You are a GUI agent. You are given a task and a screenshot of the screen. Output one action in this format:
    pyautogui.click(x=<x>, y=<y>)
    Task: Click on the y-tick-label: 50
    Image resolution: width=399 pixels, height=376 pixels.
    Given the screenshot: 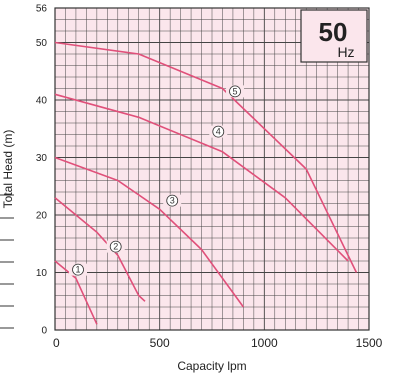 What is the action you would take?
    pyautogui.click(x=42, y=43)
    